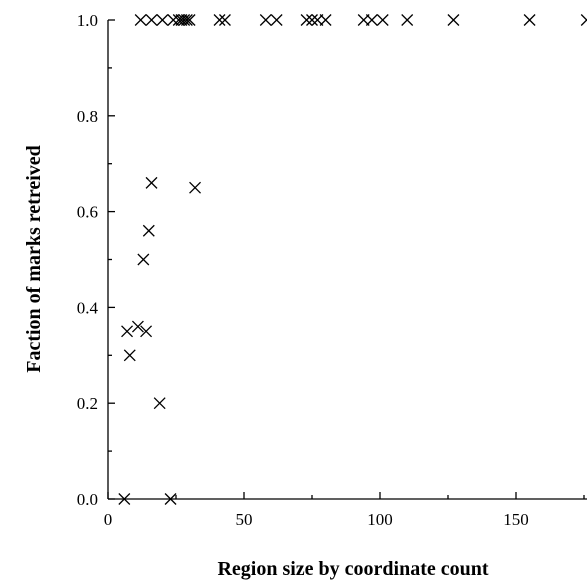 Image resolution: width=587 pixels, height=583 pixels. Describe the element at coordinates (87, 403) in the screenshot. I see `y-tick-label: 0.2` at that location.